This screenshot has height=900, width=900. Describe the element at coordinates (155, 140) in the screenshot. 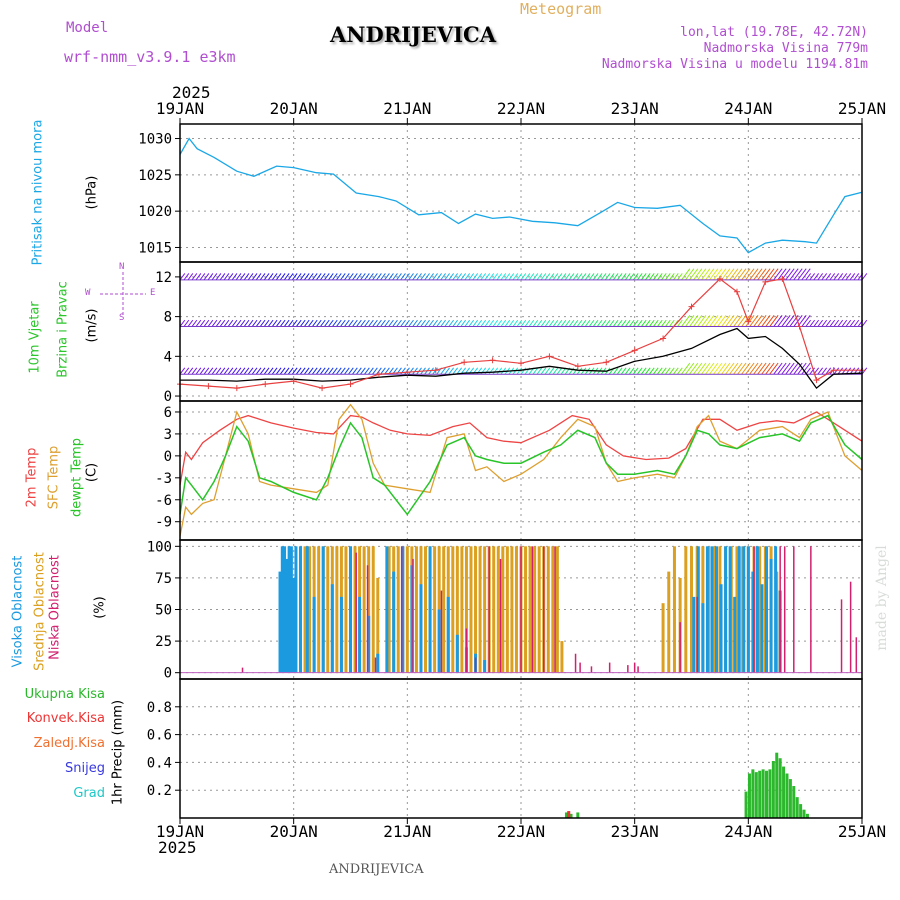

I see `y-tick-label: 1030` at that location.